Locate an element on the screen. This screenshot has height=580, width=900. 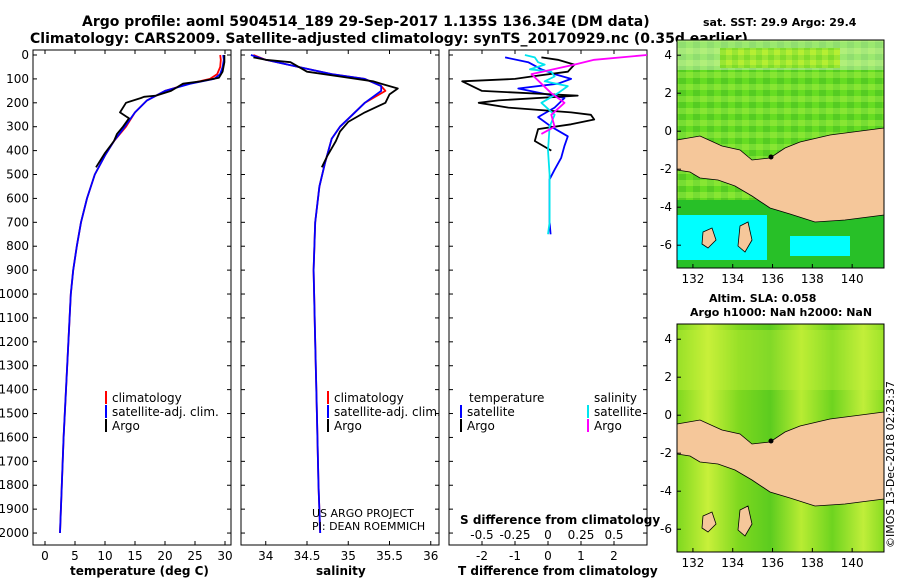
legend-label-climatology: climatology is located at coordinates (147, 398).